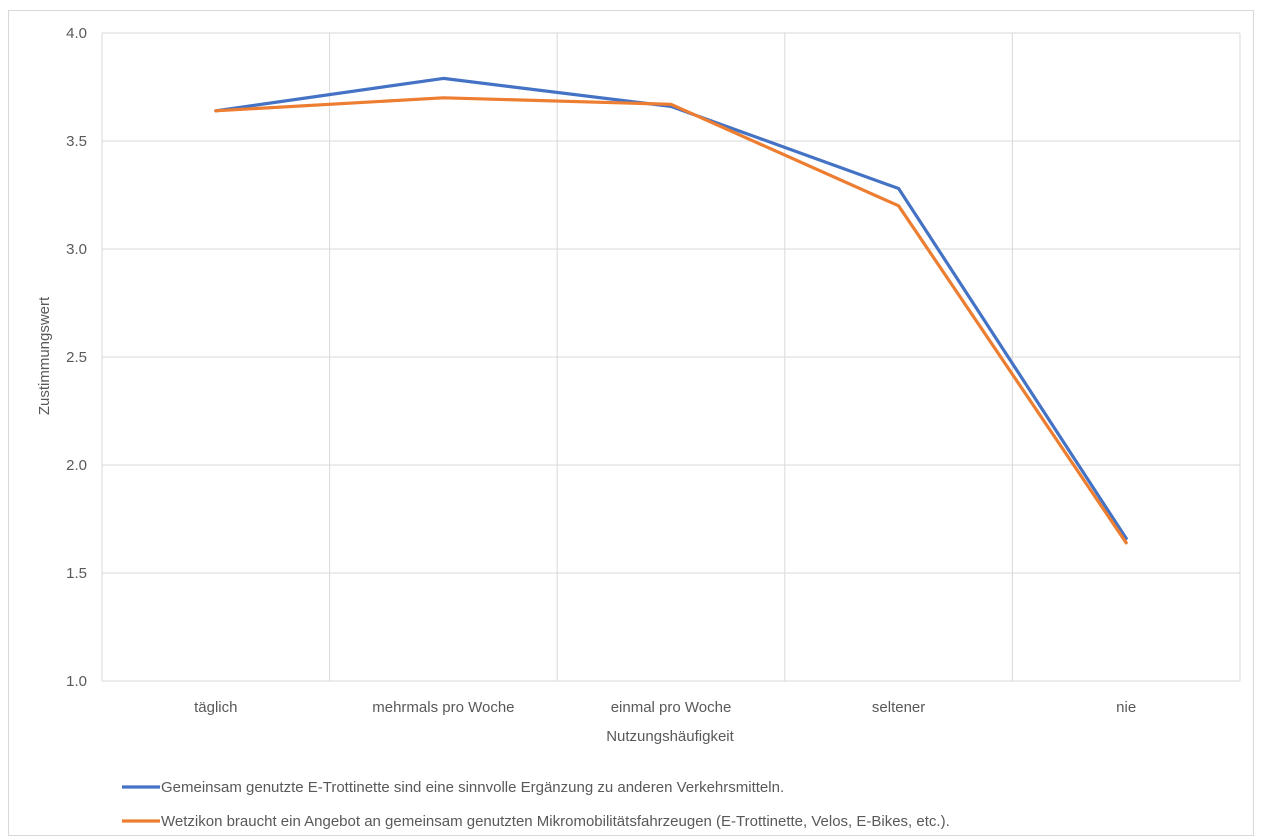 The image size is (1263, 840). Describe the element at coordinates (76, 681) in the screenshot. I see `y-tick-label: 1.0` at that location.